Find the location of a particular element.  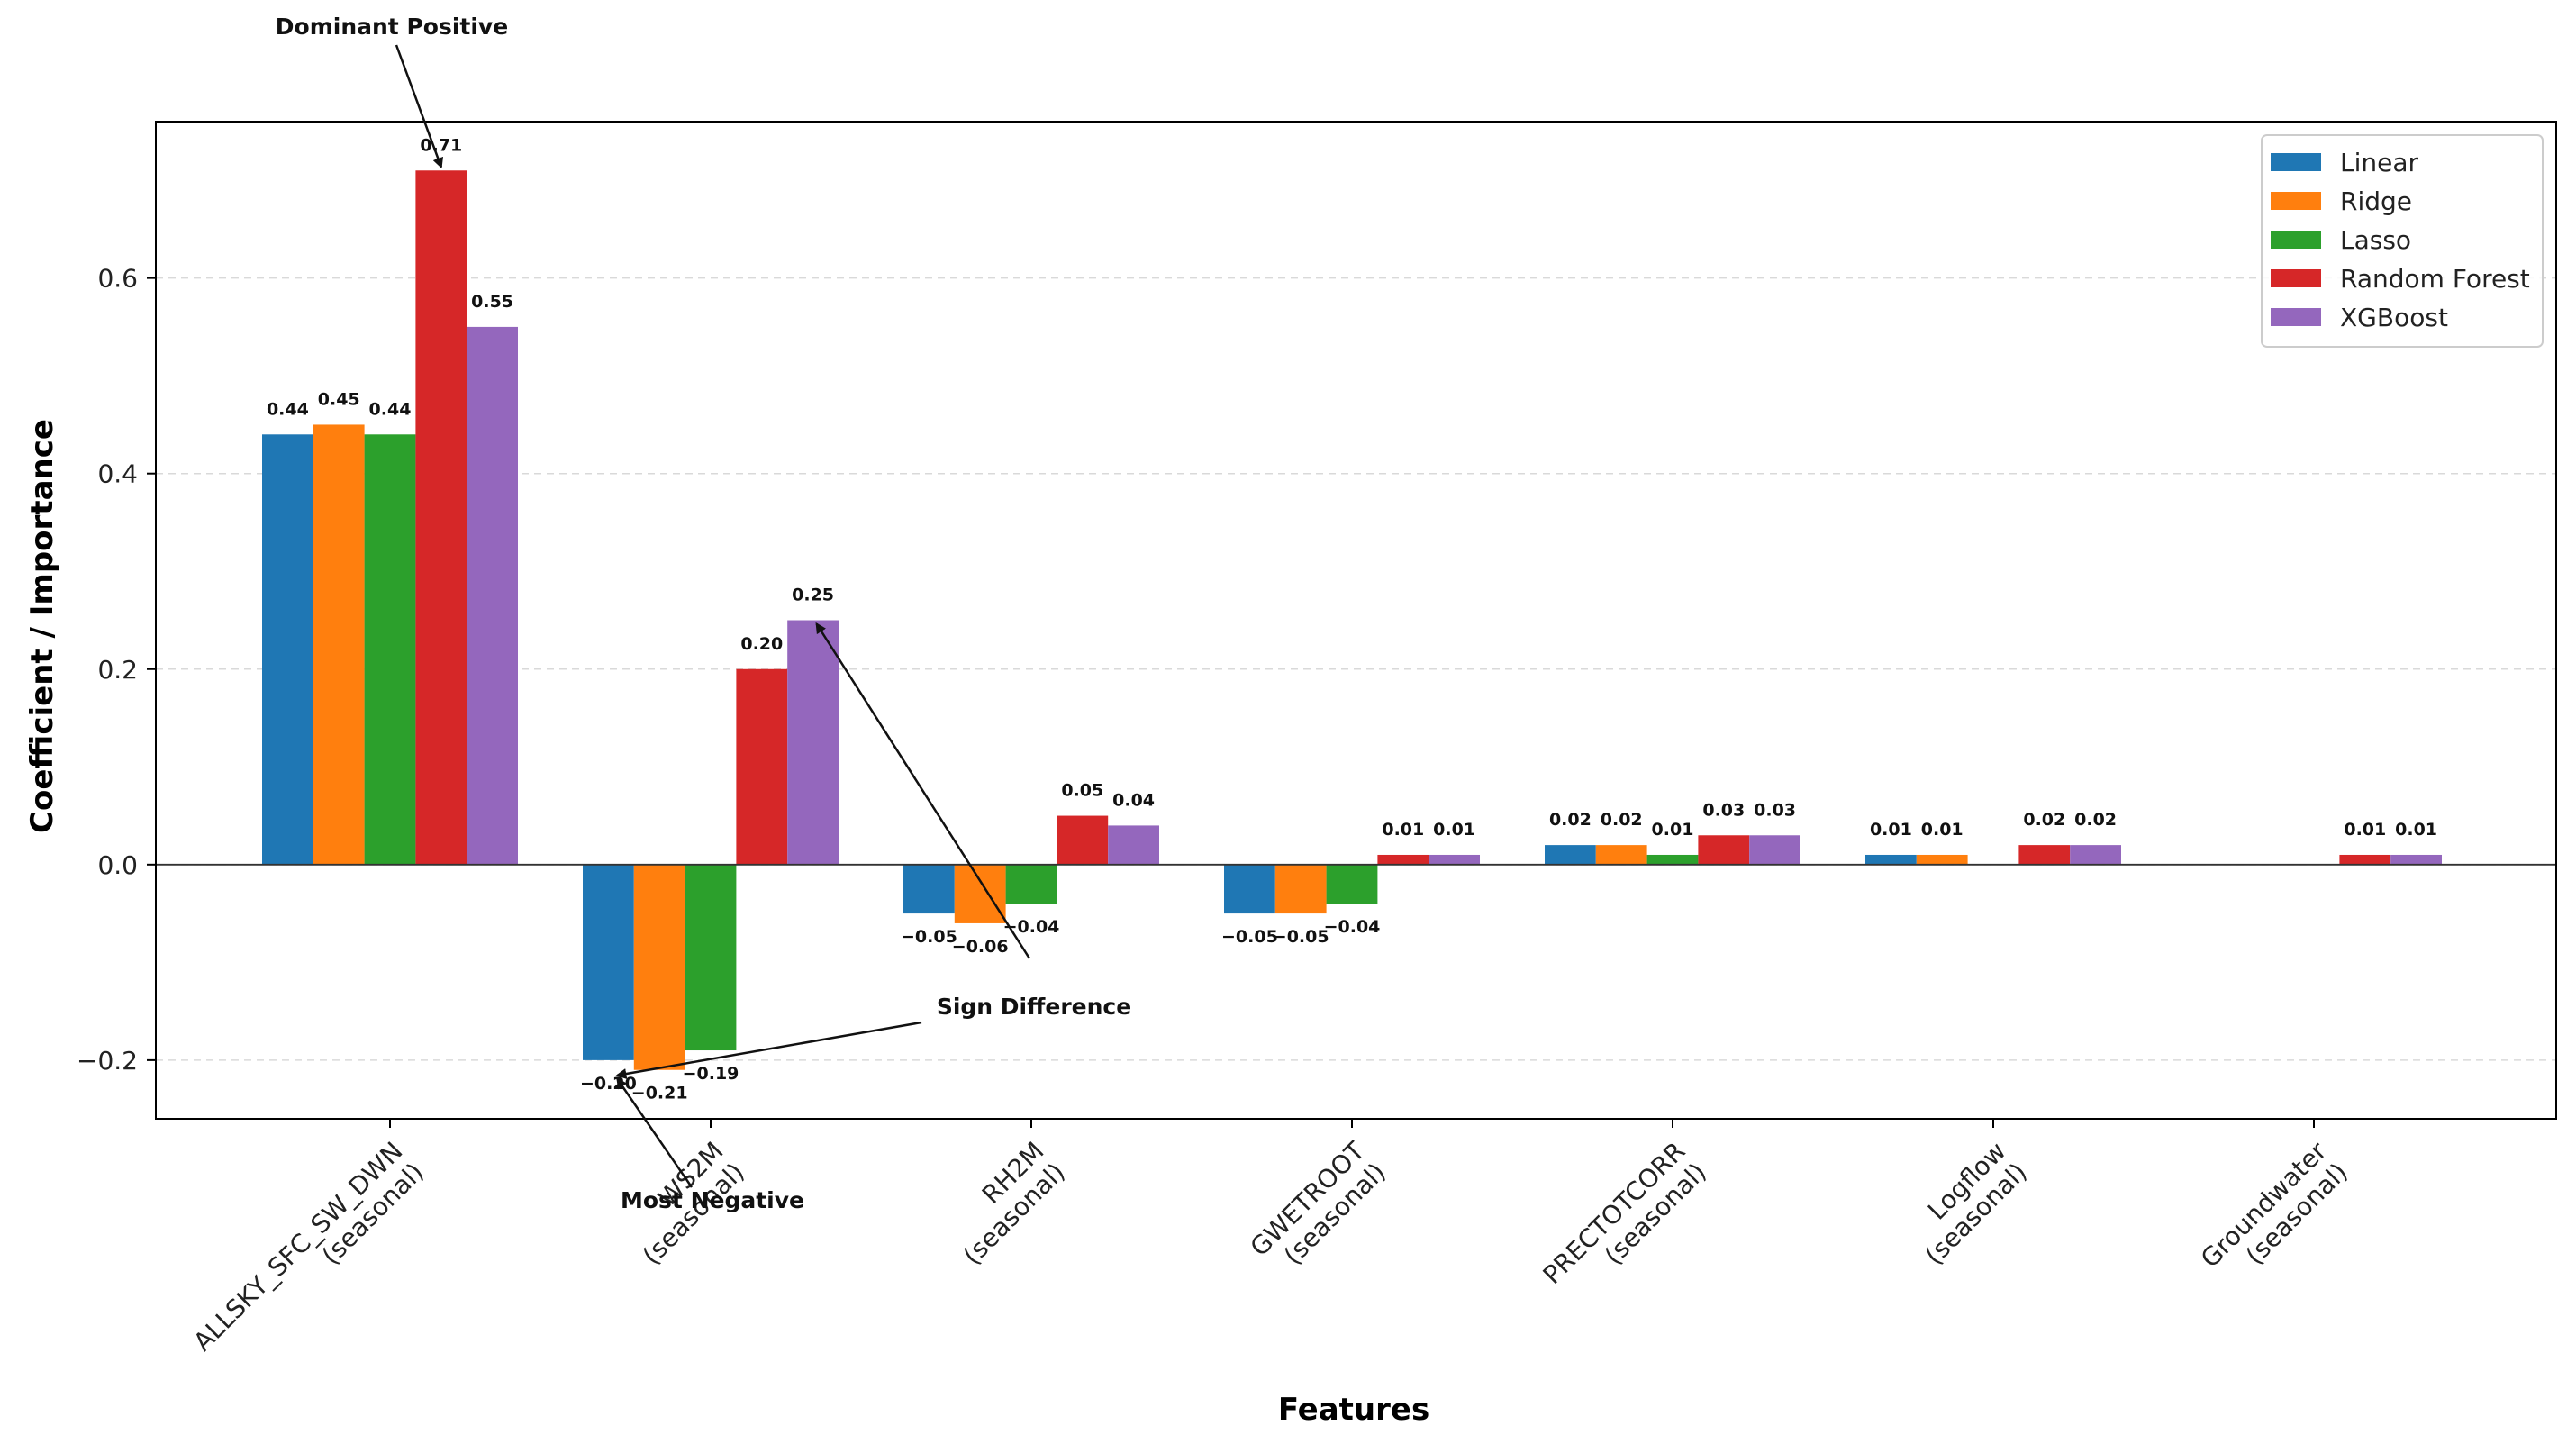

data-label: 0.25 is located at coordinates (813, 595).